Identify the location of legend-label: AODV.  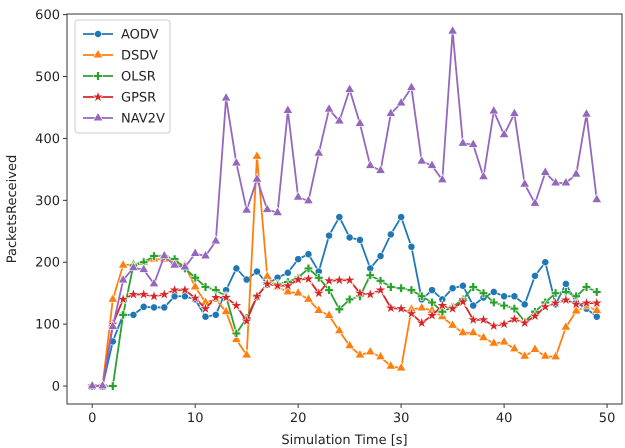
(140, 35).